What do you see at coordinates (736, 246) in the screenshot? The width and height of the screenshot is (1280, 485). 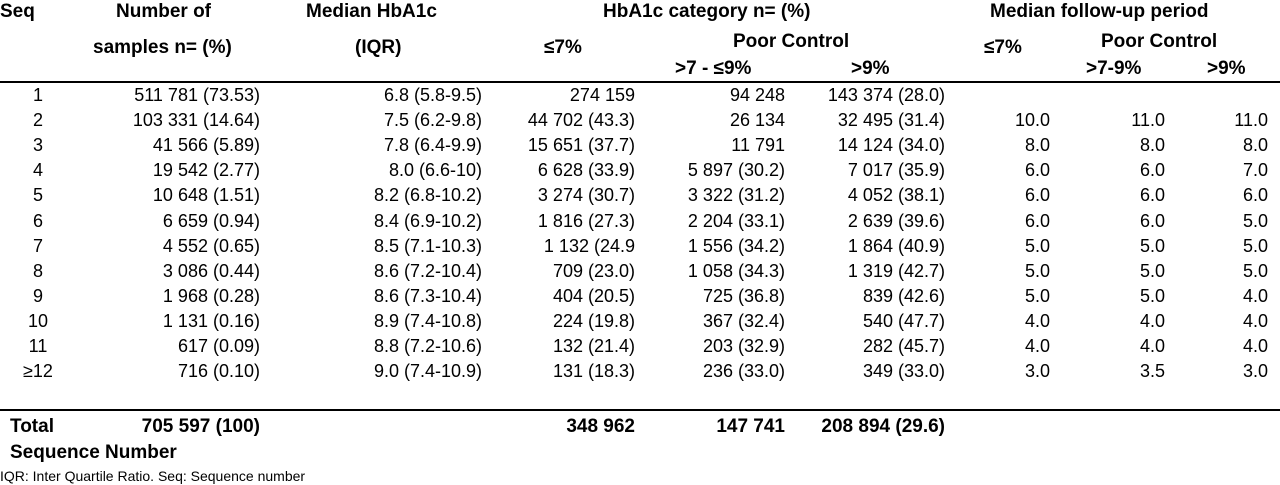 I see `cell-cat-7-9: 1 556 (34.2)` at bounding box center [736, 246].